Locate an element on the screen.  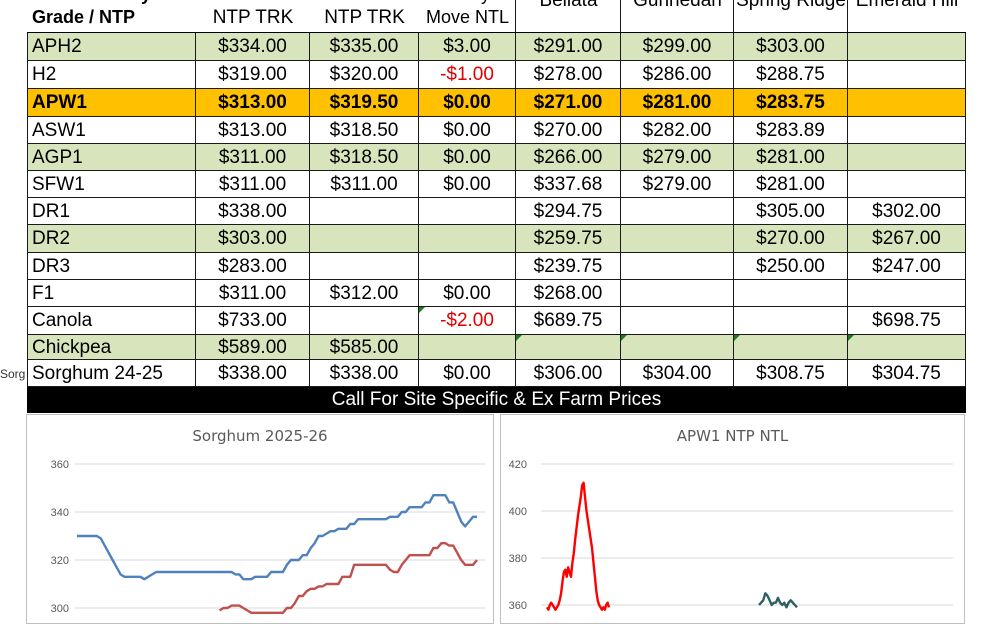
cell-emerald-hill: $302.00 is located at coordinates (907, 211).